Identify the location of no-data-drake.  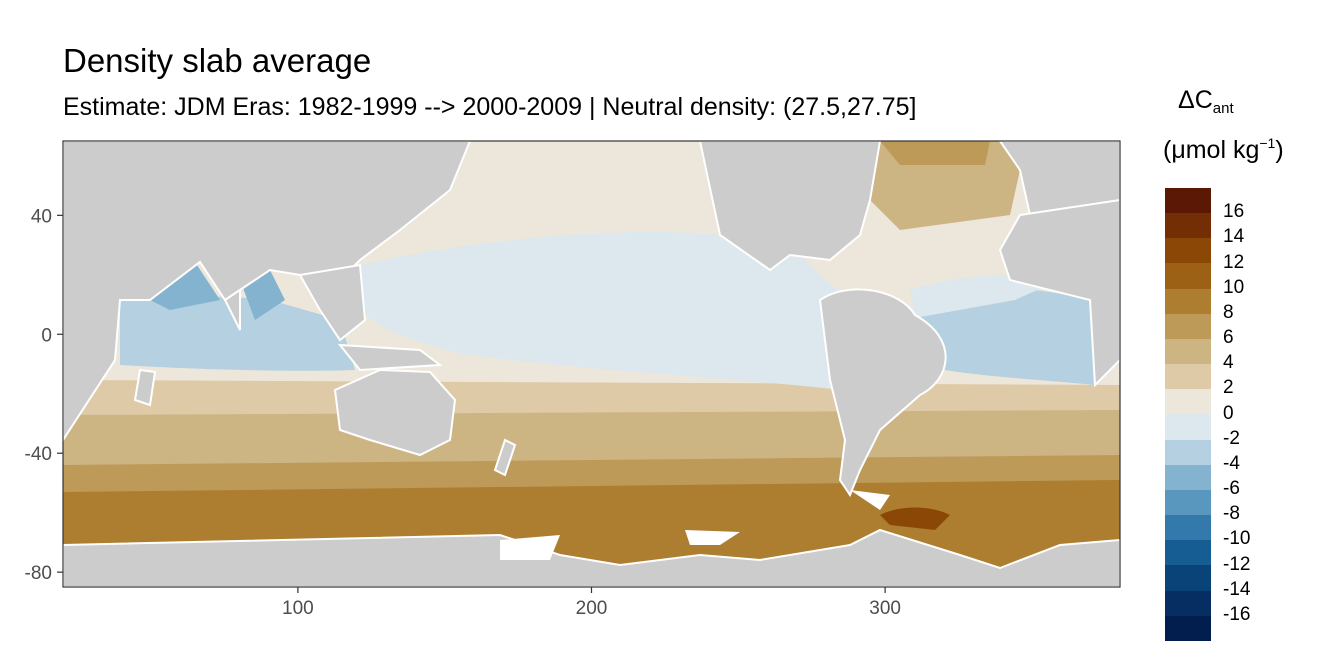
(870, 500).